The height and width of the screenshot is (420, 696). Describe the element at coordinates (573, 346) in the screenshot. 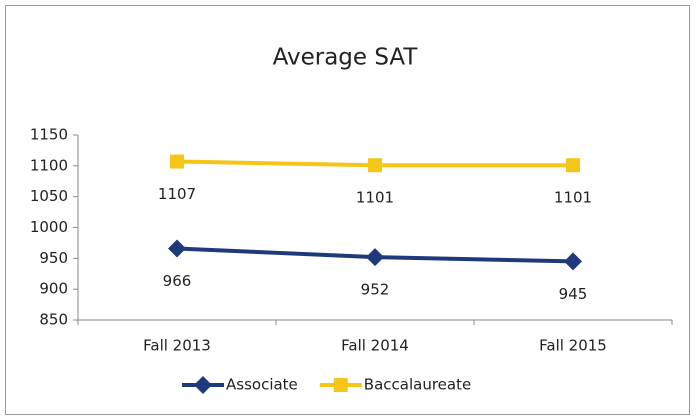

I see `x-tick-label: Fall 2015` at that location.